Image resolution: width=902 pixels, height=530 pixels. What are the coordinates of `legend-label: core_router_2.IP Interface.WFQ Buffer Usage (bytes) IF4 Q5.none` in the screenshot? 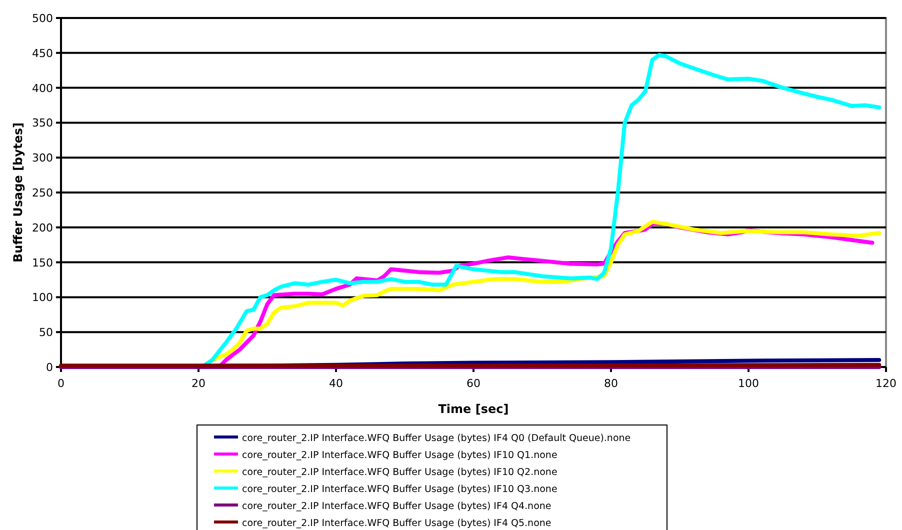 It's located at (397, 523).